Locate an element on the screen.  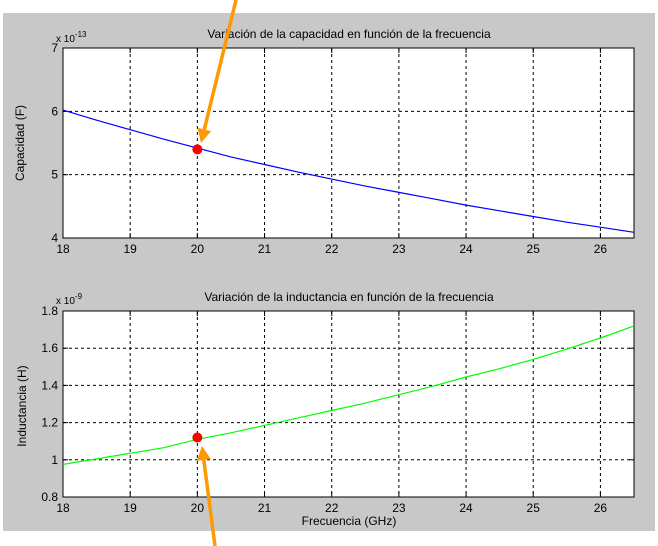
y-tick-label: 4 is located at coordinates (54, 238).